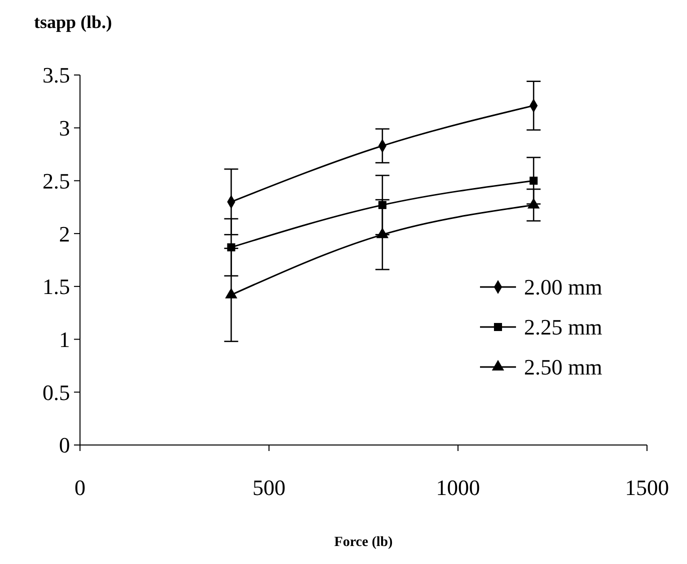 This screenshot has height=564, width=687. Describe the element at coordinates (56, 75) in the screenshot. I see `y-tick-label: 3.5` at that location.